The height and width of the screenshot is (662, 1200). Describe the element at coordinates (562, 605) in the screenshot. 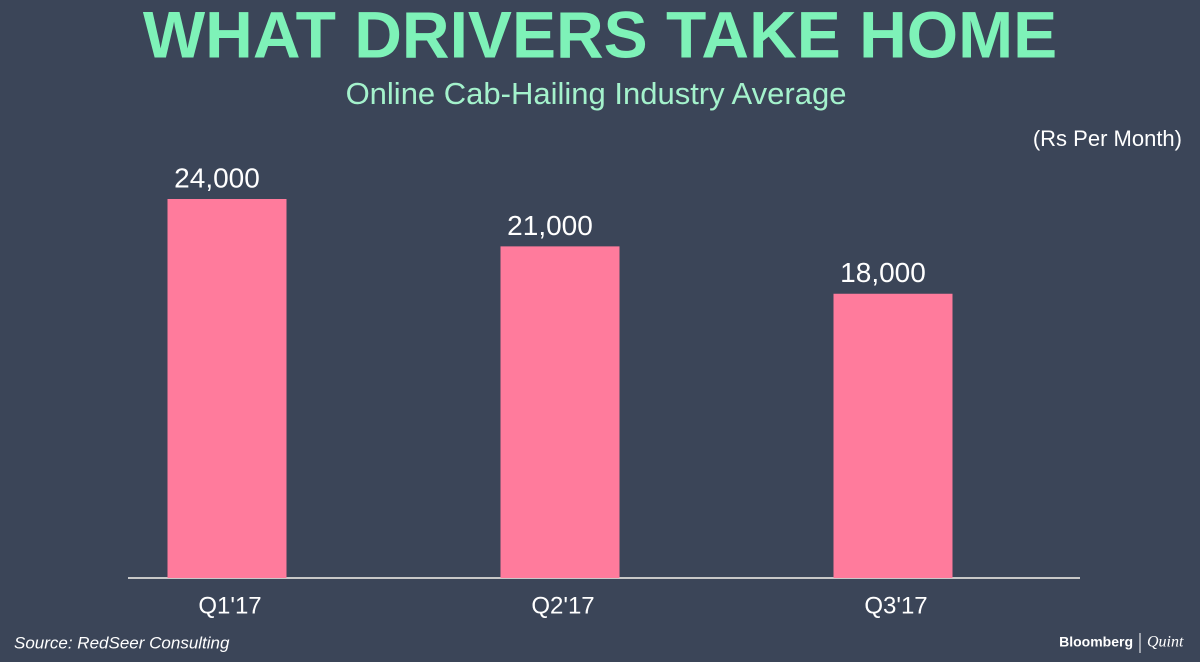

I see `x-tick-label: Q2'17` at that location.